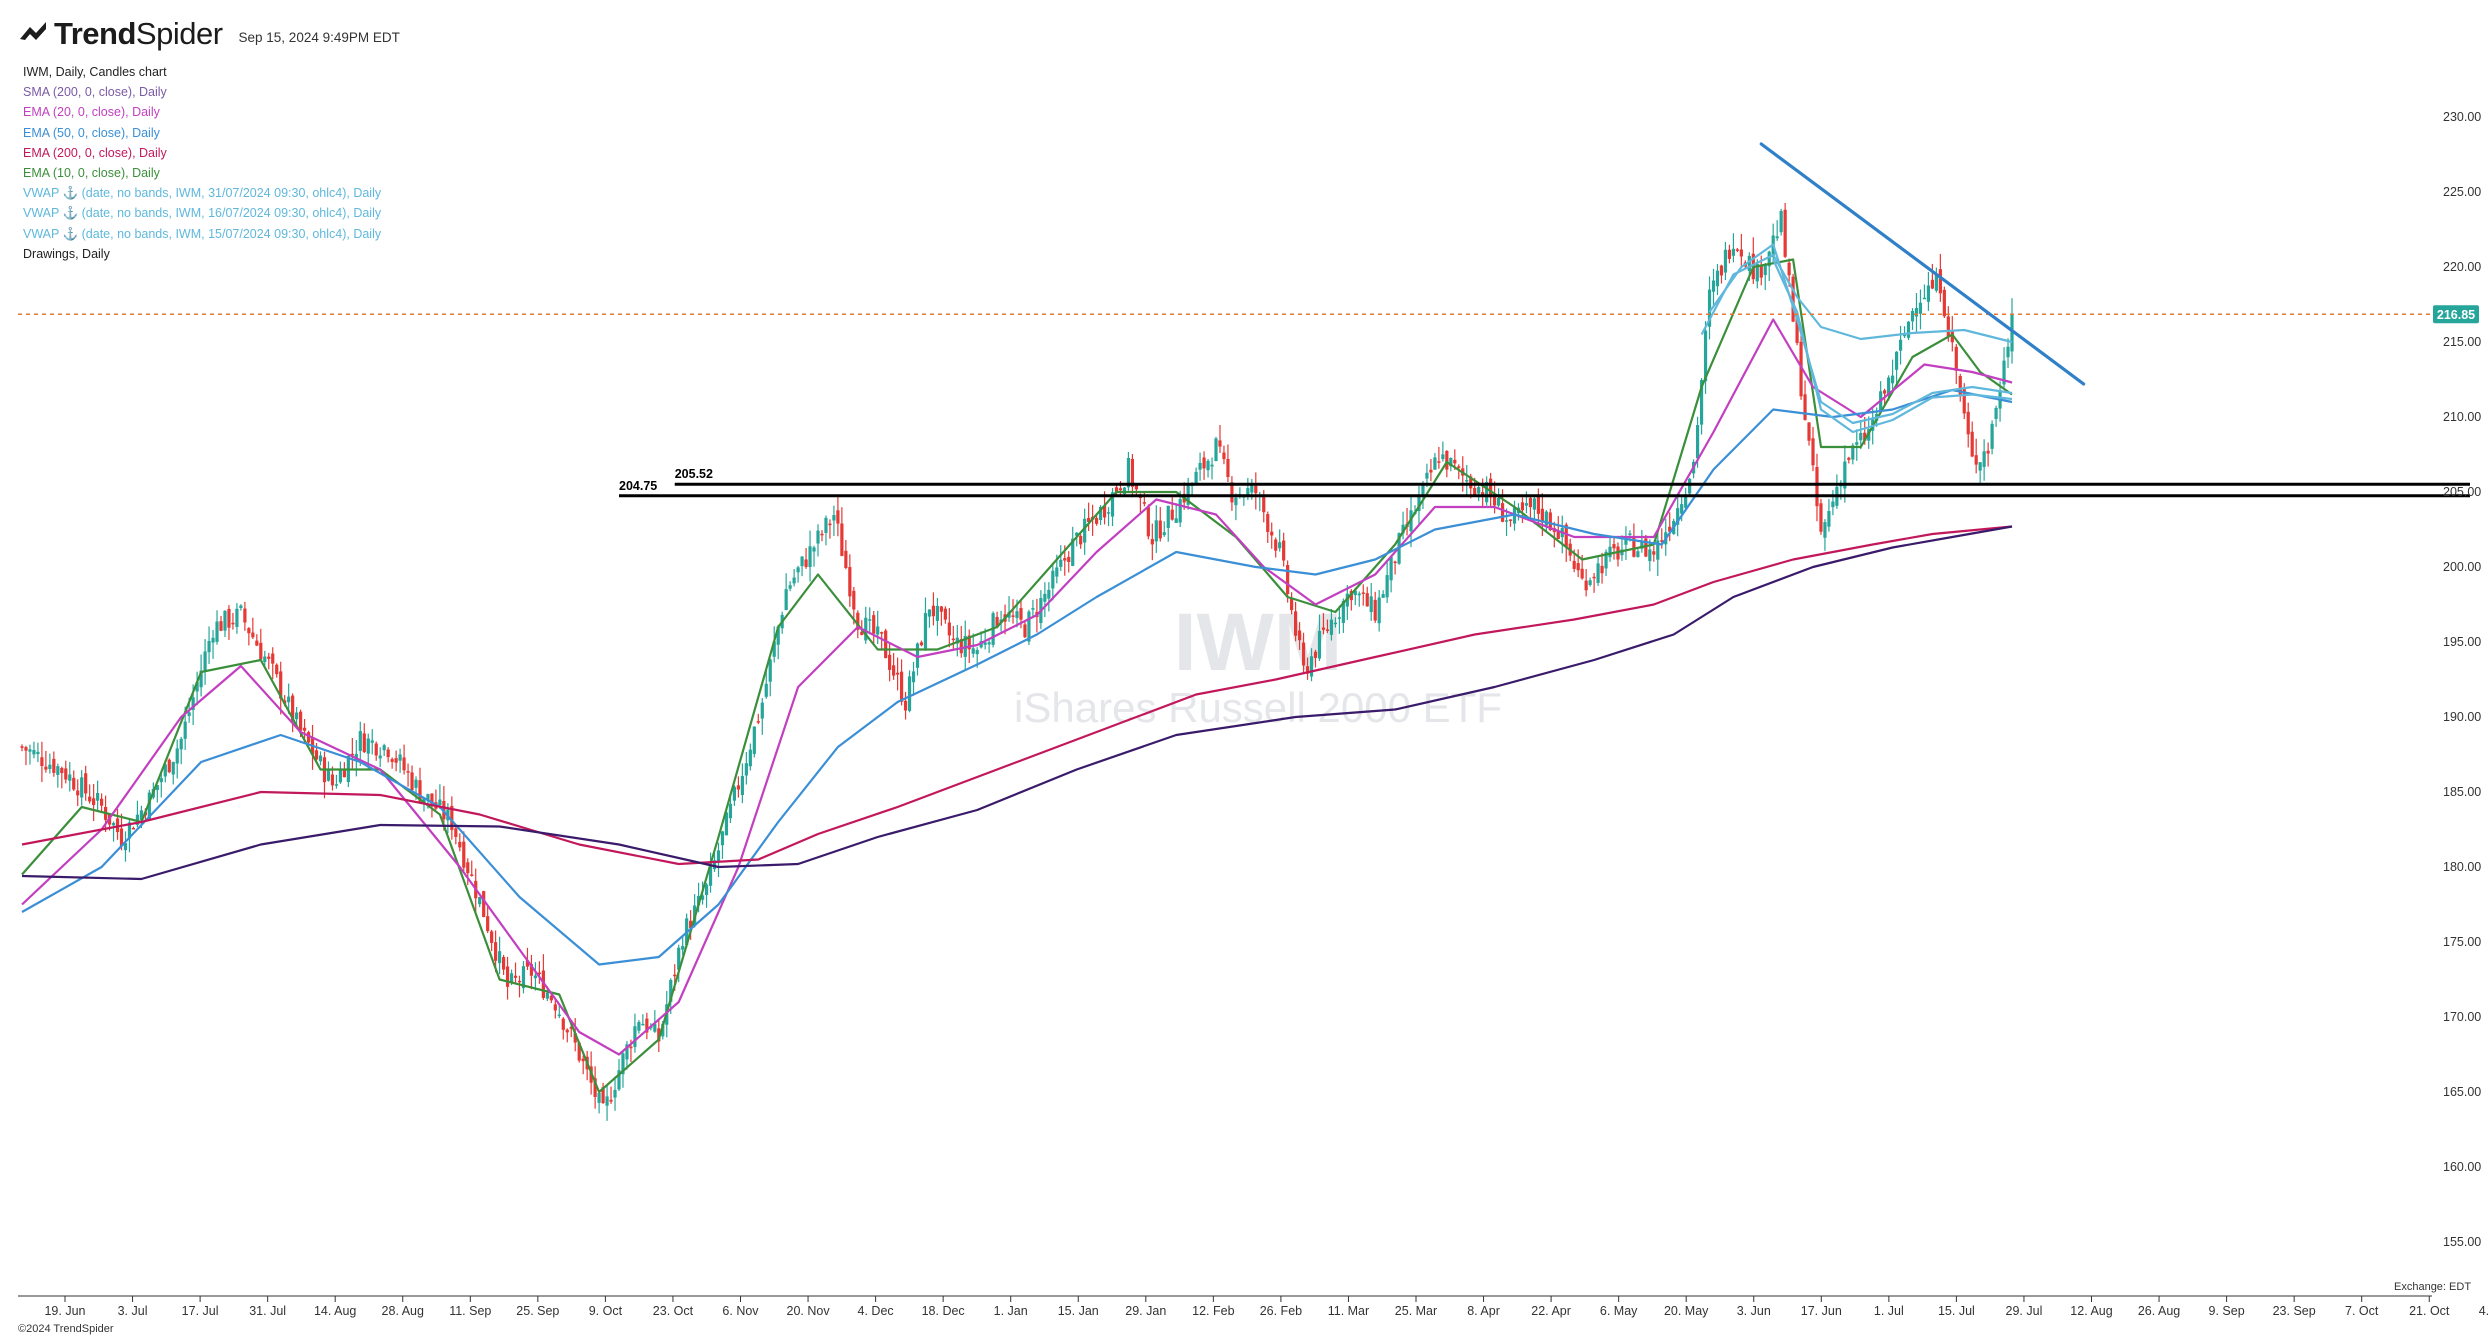 Image resolution: width=2491 pixels, height=1339 pixels. I want to click on x-tick-label: 20. May, so click(1686, 1311).